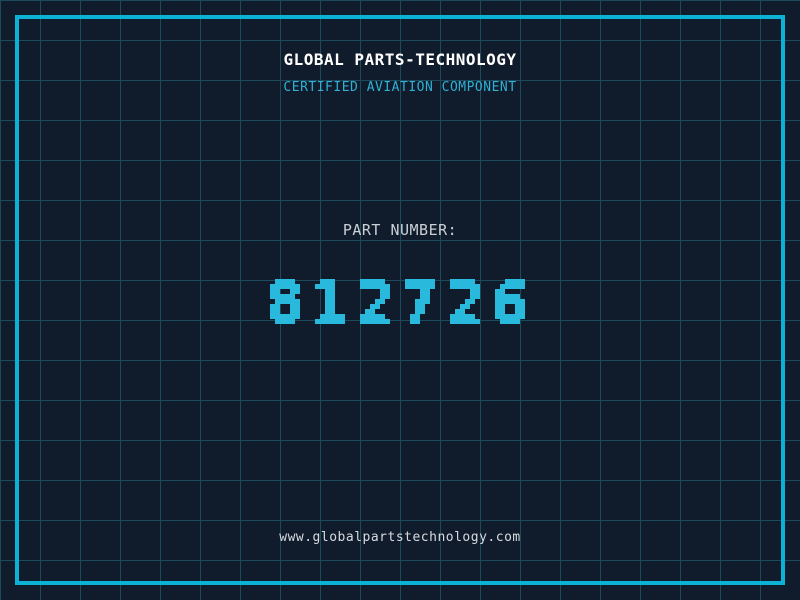 The image size is (800, 600). I want to click on certification-tagline: CERTIFIED AVIATION COMPONENT, so click(400, 87).